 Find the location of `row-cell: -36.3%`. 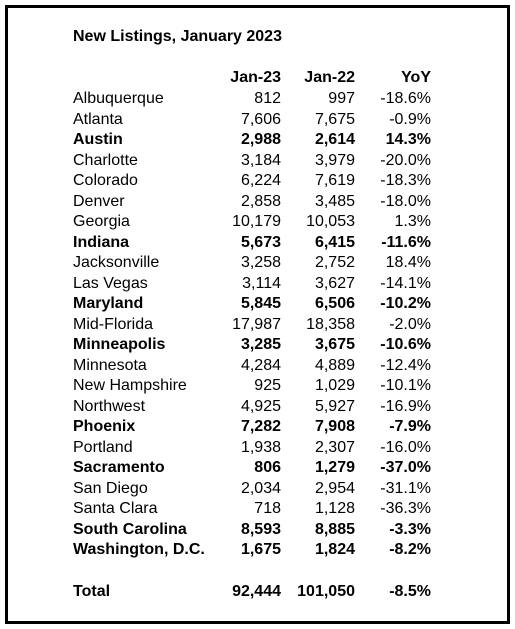

row-cell: -36.3% is located at coordinates (405, 508).